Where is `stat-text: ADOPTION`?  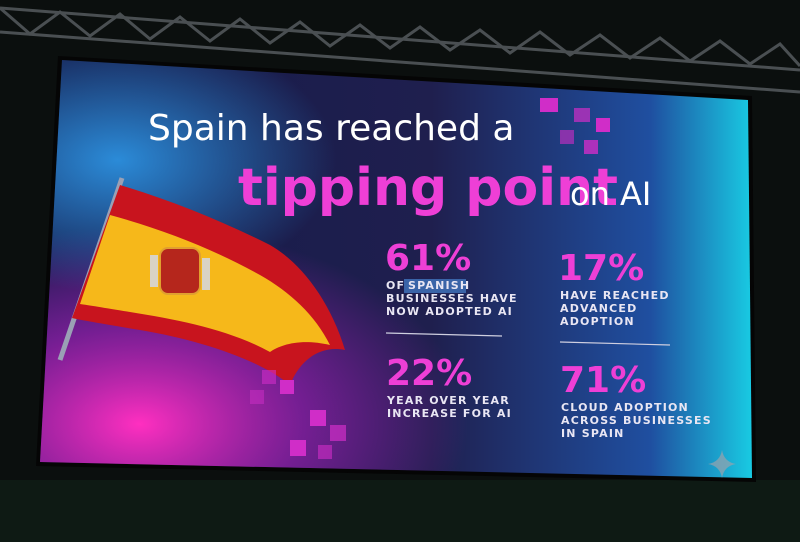
stat-text: ADOPTION is located at coordinates (597, 321).